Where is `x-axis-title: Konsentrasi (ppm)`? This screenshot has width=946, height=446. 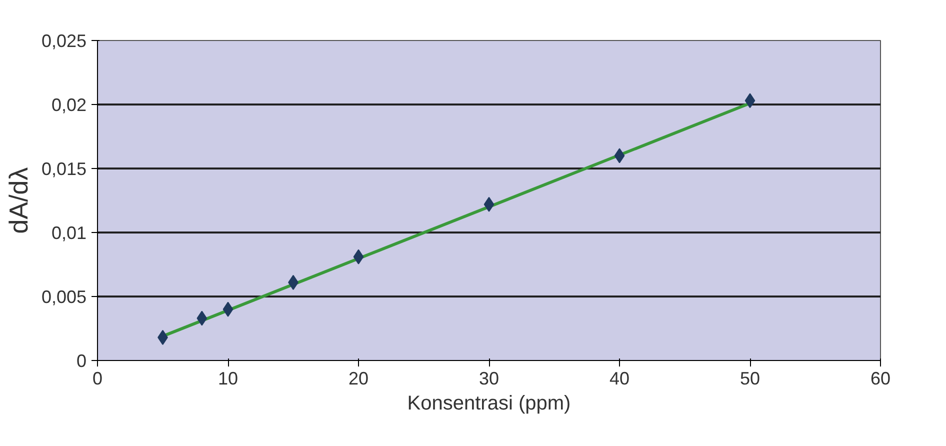
x-axis-title: Konsentrasi (ppm) is located at coordinates (489, 403).